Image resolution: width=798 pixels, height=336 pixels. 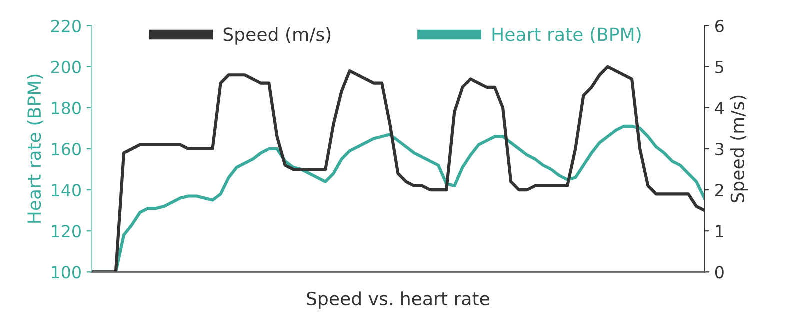 What do you see at coordinates (66, 108) in the screenshot?
I see `y-tick-label: 180` at bounding box center [66, 108].